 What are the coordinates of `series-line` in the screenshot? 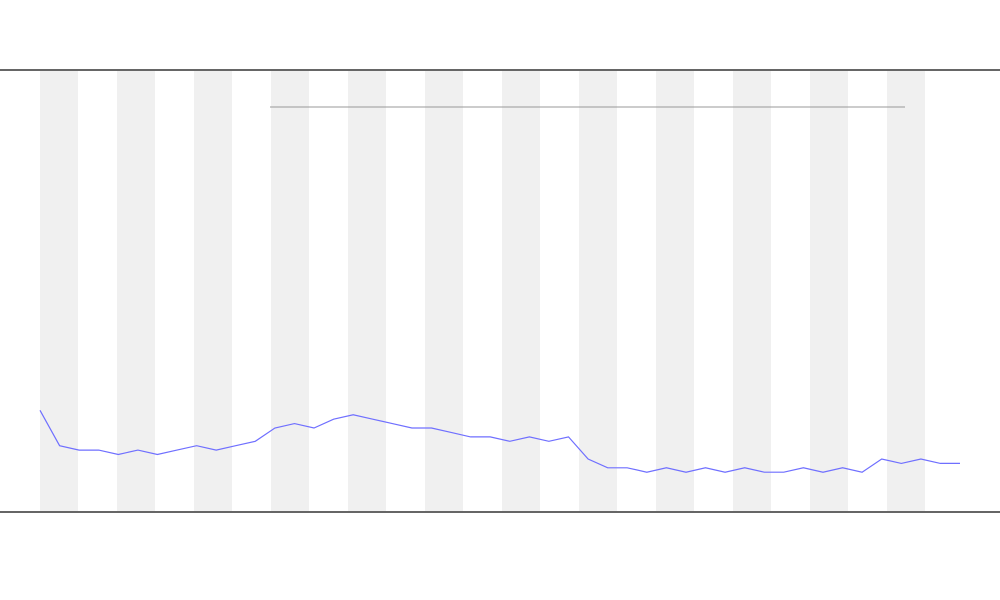 It's located at (499, 441).